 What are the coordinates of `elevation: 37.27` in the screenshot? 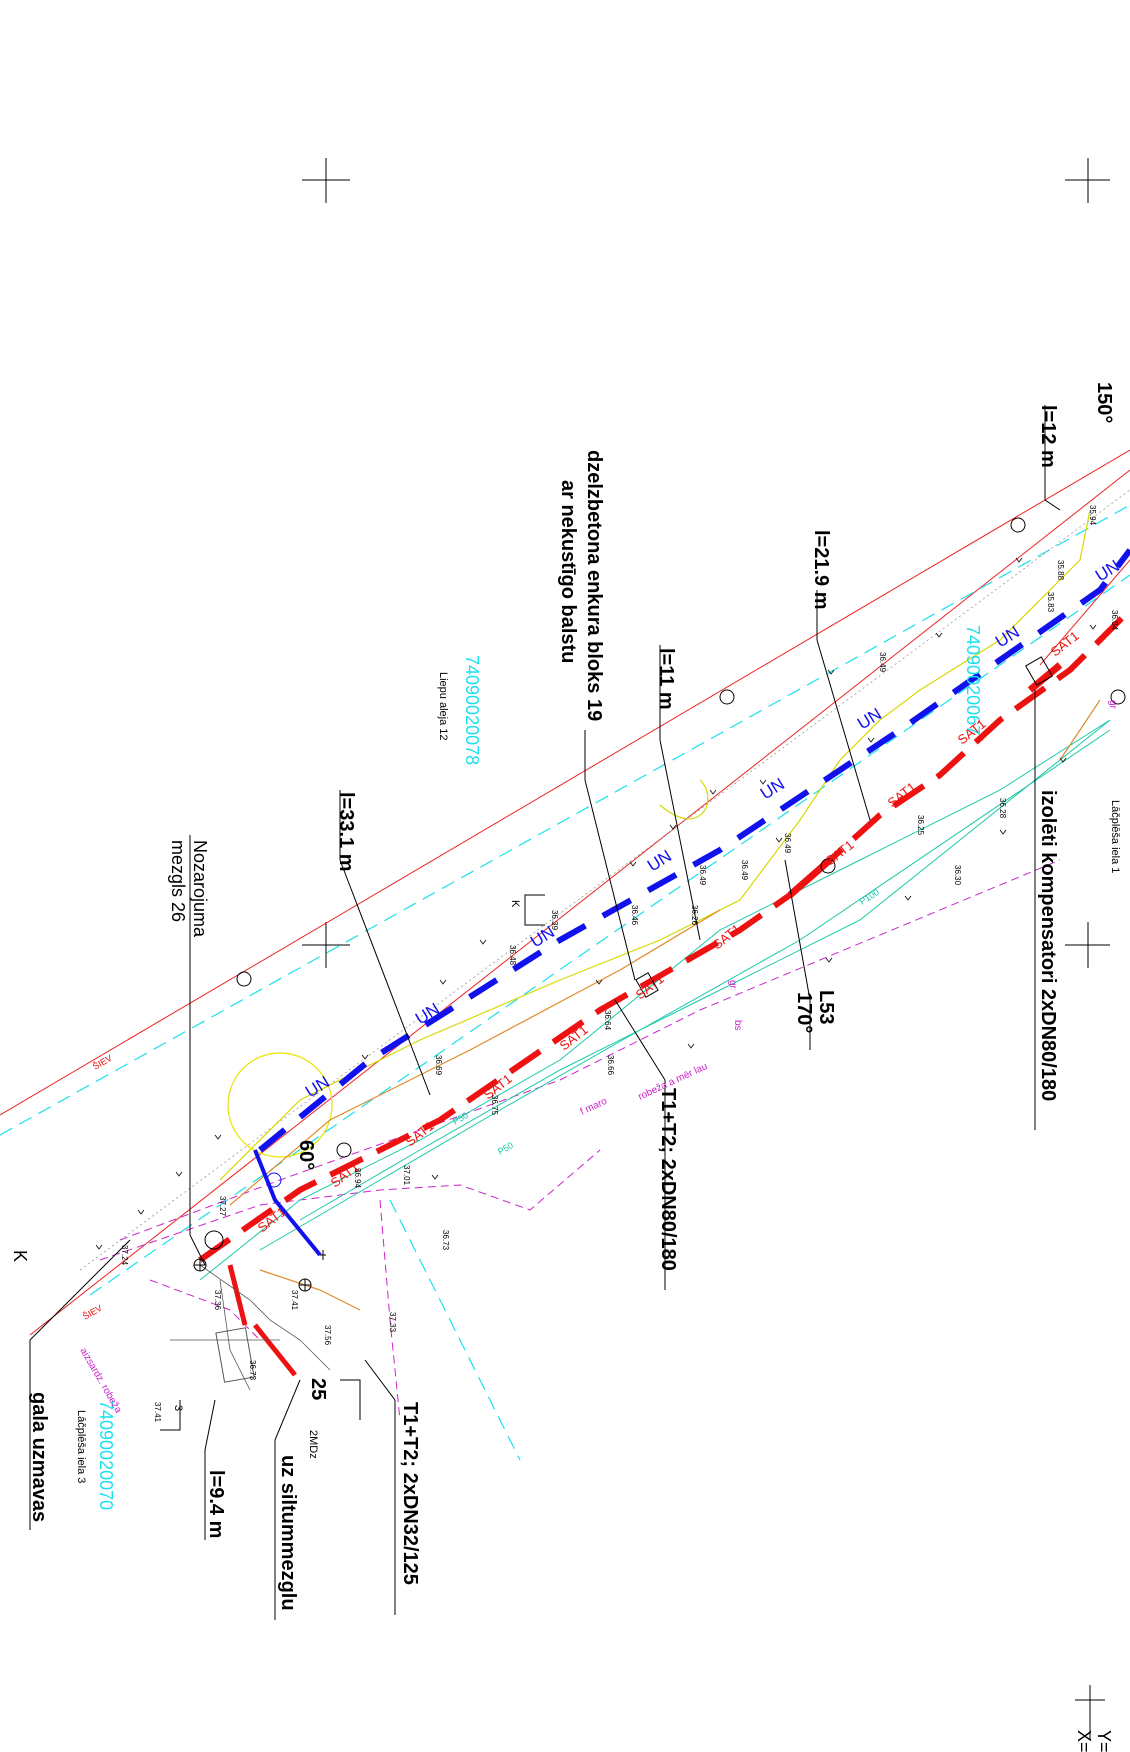 It's located at (222, 1206).